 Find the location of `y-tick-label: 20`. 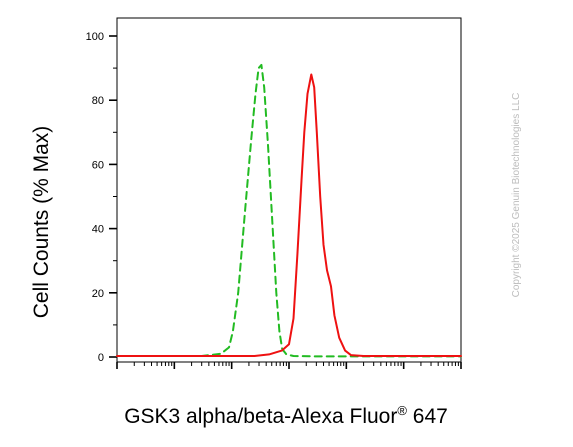

y-tick-label: 20 is located at coordinates (98, 294).